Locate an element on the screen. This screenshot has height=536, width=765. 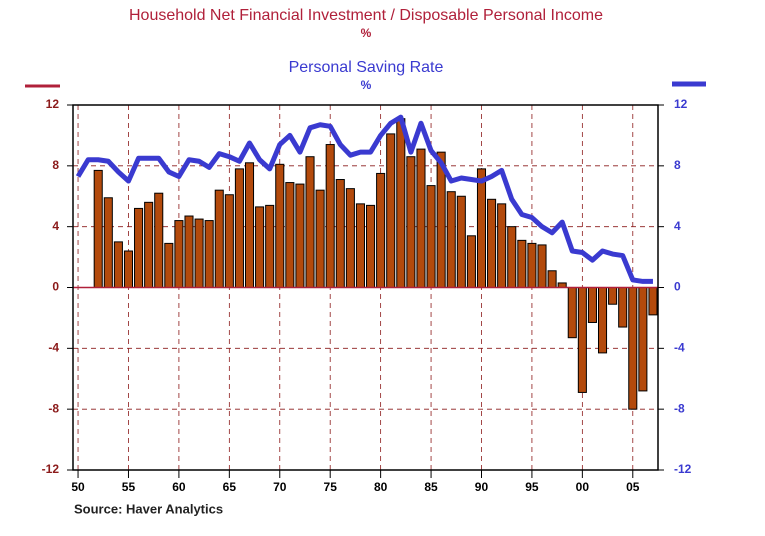
x-tick-label: 90 is located at coordinates (482, 487).